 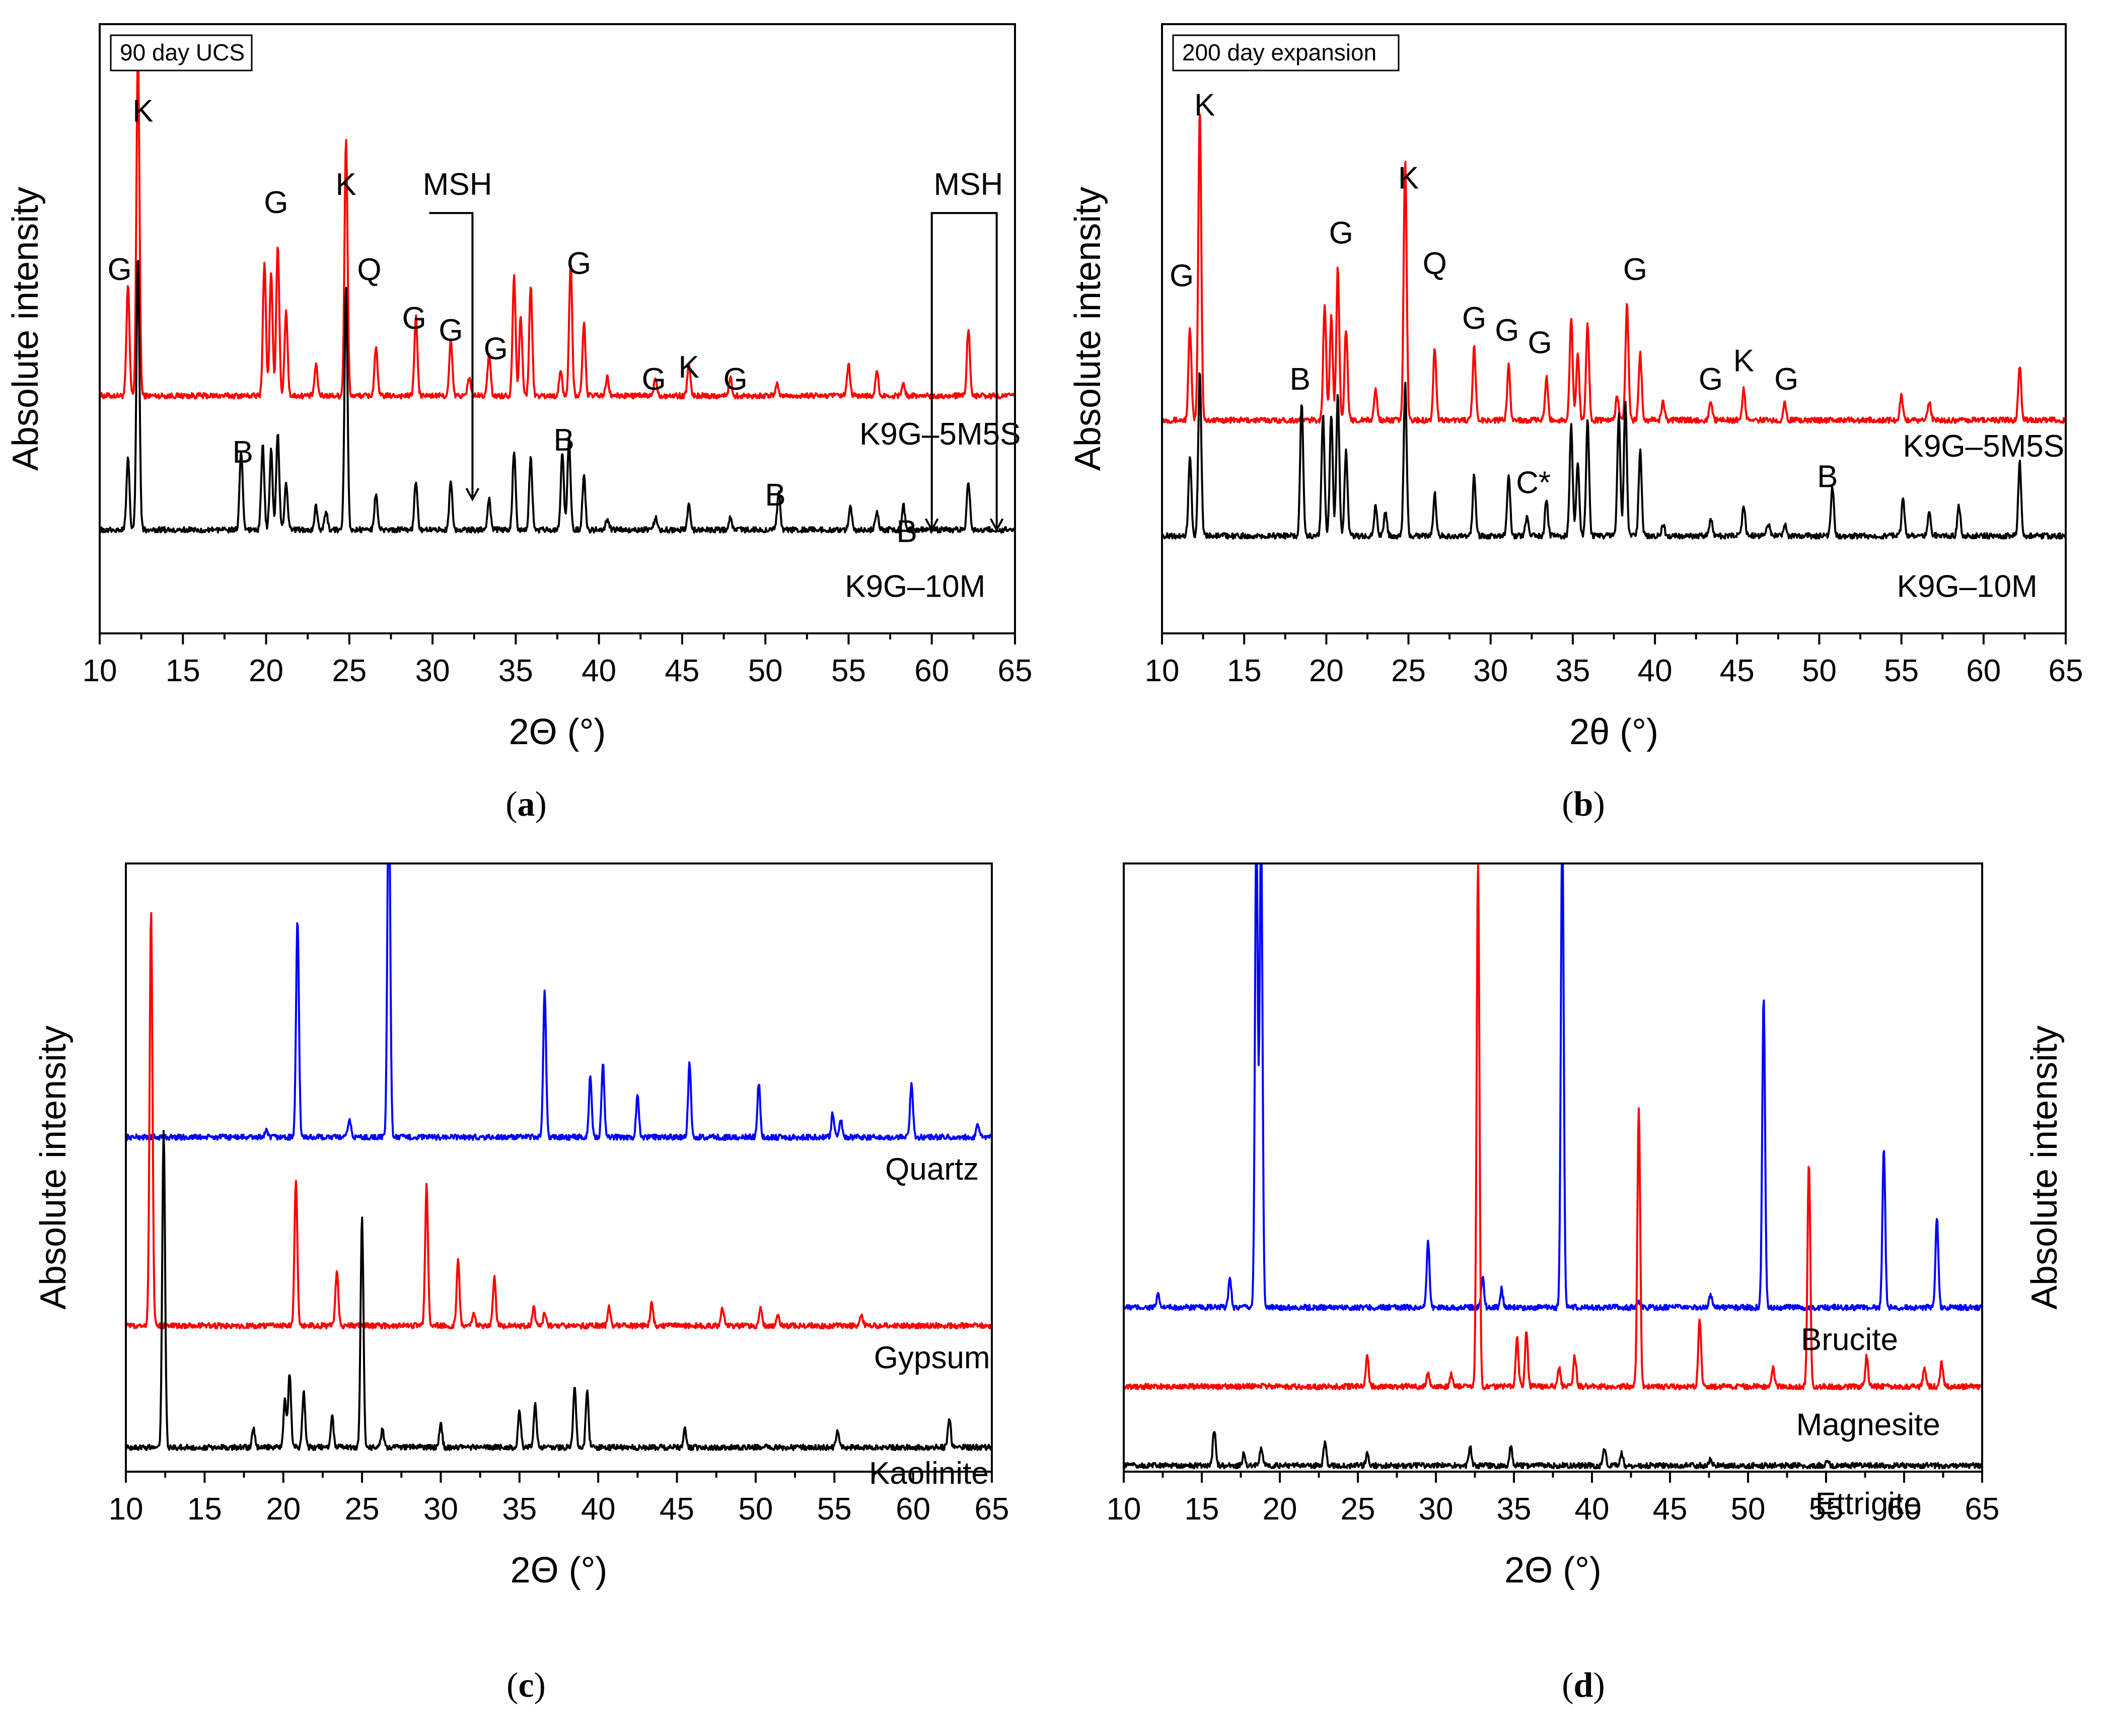 I want to click on series-line-Magnesite, so click(x=1553, y=1127).